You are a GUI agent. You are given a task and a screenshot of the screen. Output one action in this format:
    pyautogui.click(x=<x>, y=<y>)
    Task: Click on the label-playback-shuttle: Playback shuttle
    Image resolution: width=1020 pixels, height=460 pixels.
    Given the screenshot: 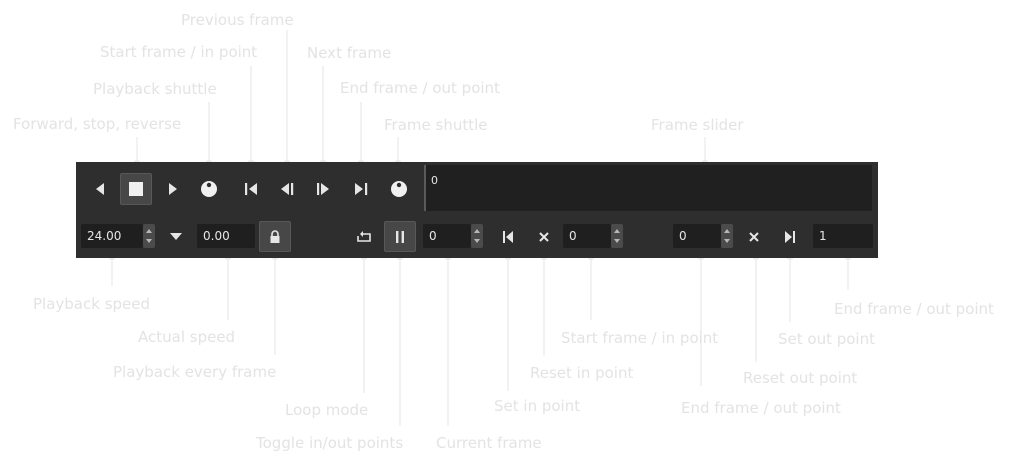 What is the action you would take?
    pyautogui.click(x=155, y=89)
    